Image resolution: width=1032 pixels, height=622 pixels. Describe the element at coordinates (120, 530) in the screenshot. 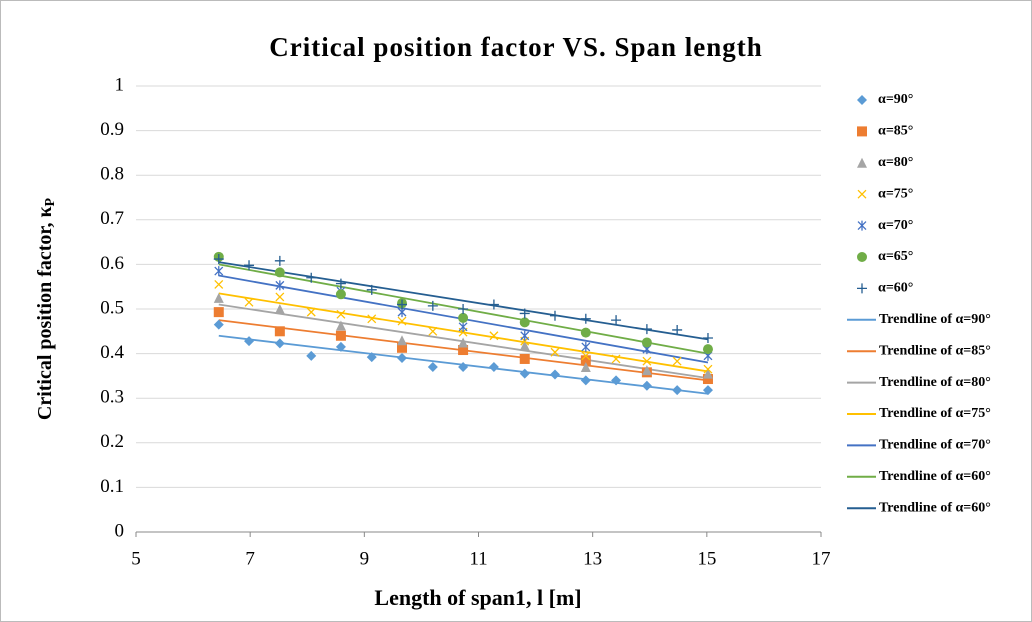

I see `y-tick-label: 0` at that location.